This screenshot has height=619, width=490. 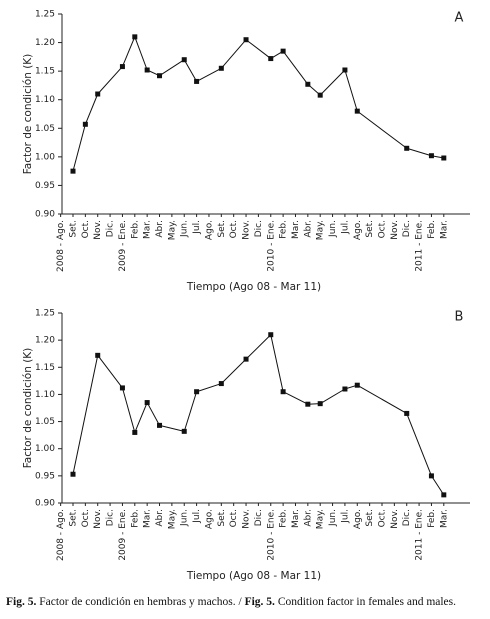 I want to click on x-tick-label: 2010 - Ene., so click(x=271, y=535).